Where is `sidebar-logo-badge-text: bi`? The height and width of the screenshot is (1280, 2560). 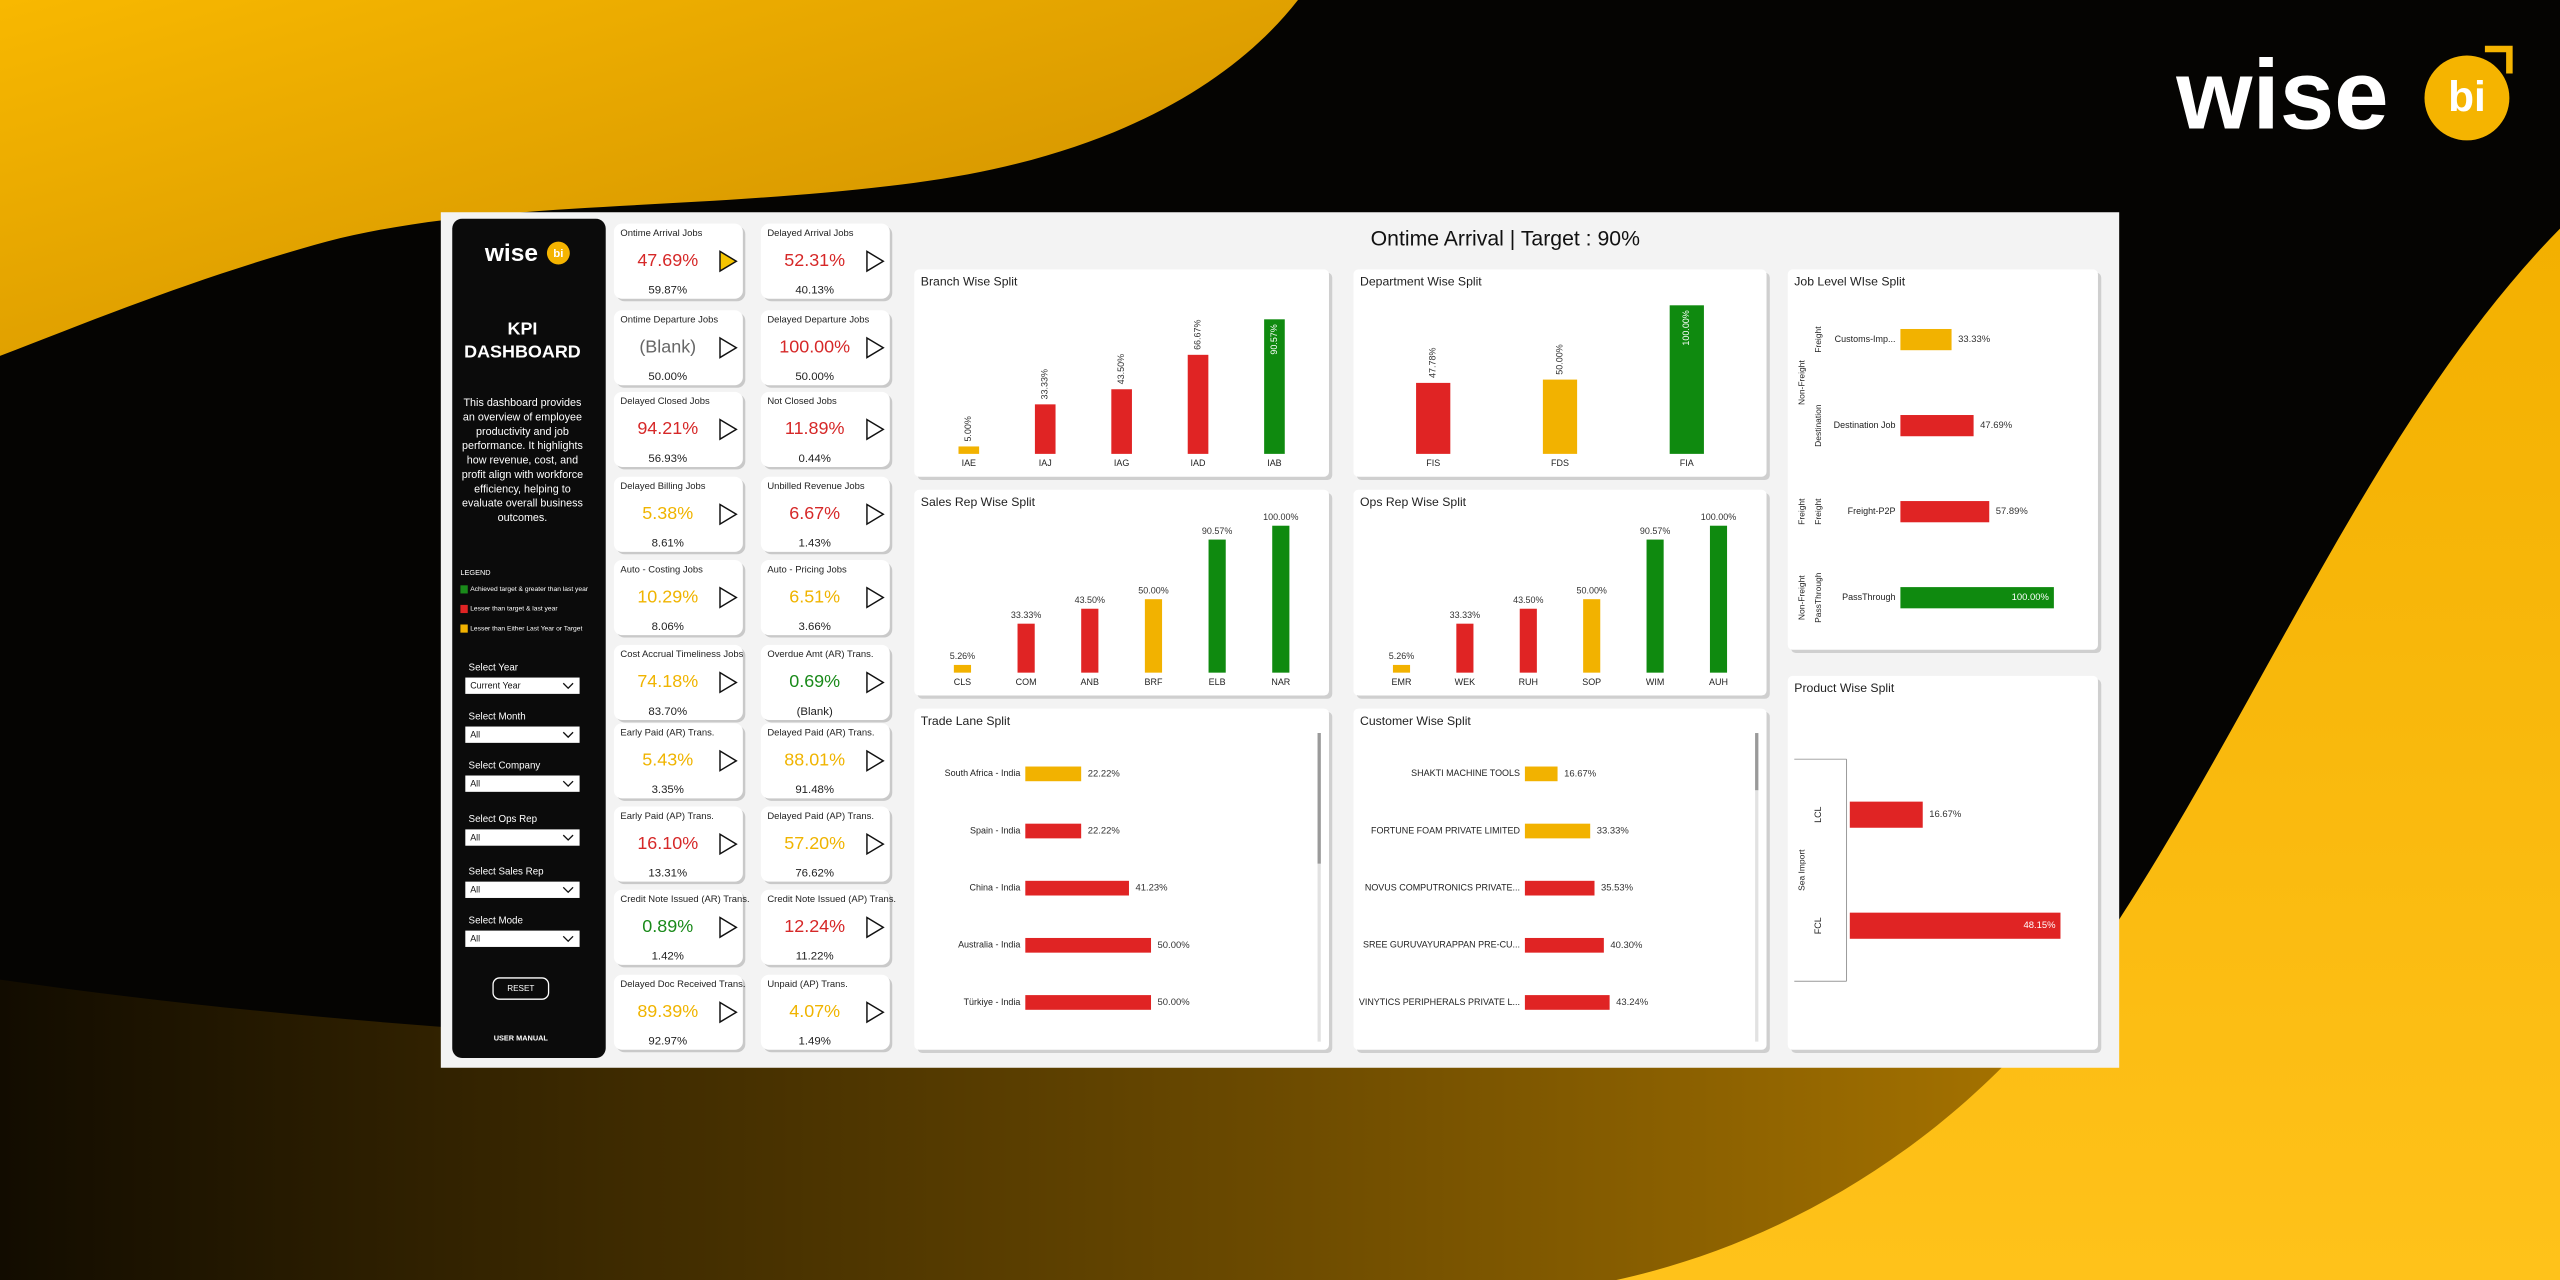 sidebar-logo-badge-text: bi is located at coordinates (558, 254).